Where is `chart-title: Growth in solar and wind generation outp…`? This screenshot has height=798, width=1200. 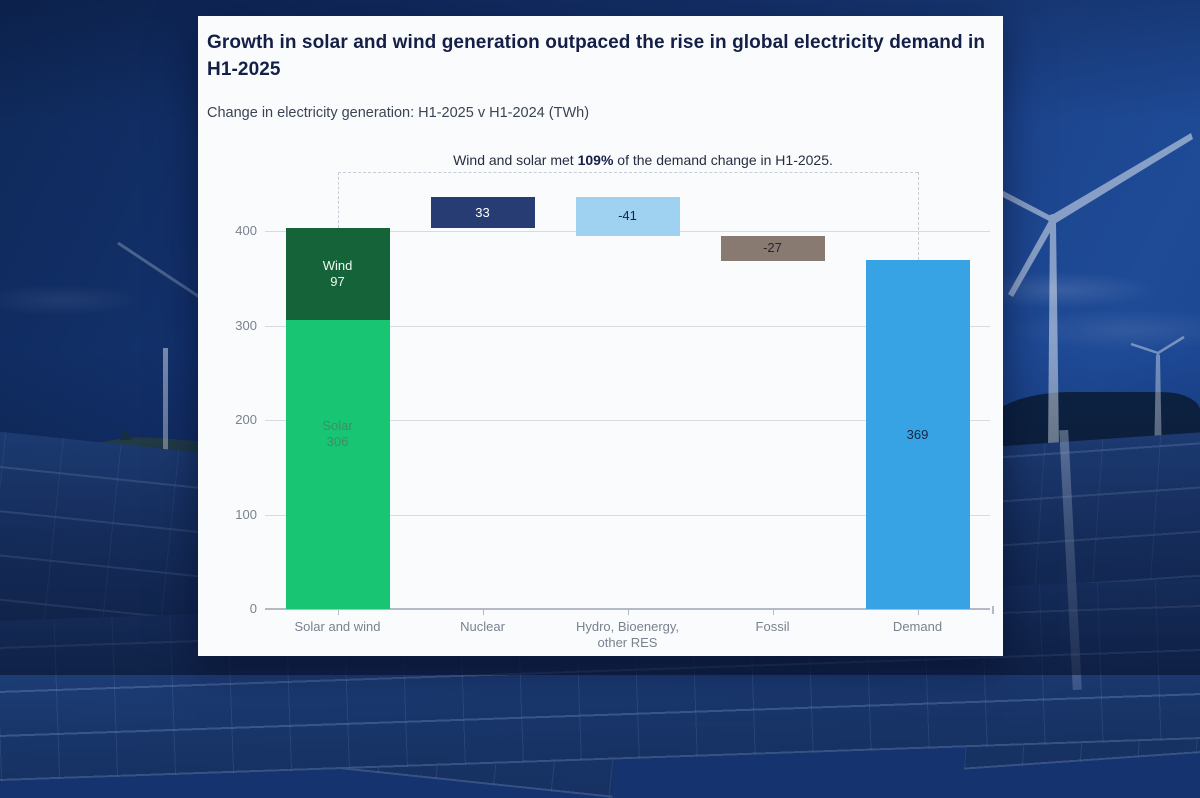
chart-title: Growth in solar and wind generation outp… is located at coordinates (596, 56).